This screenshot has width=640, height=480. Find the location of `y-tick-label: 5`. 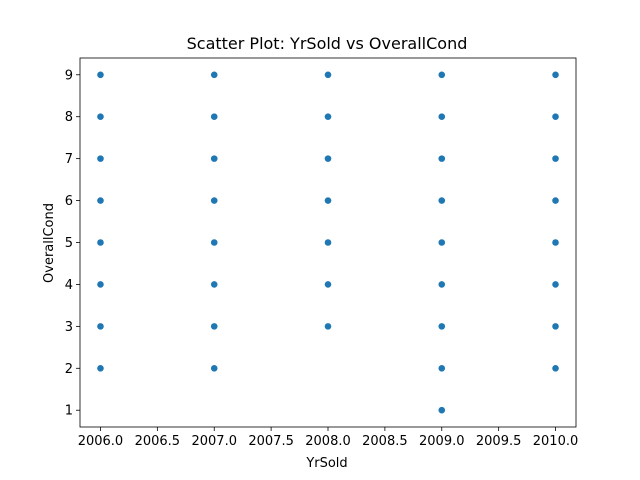

y-tick-label: 5 is located at coordinates (69, 243).